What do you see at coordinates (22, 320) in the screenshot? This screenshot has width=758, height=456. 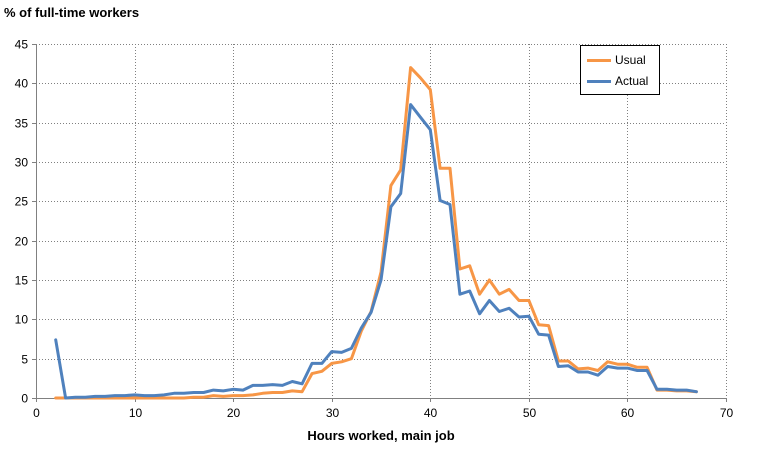 I see `y-tick-label: 10` at bounding box center [22, 320].